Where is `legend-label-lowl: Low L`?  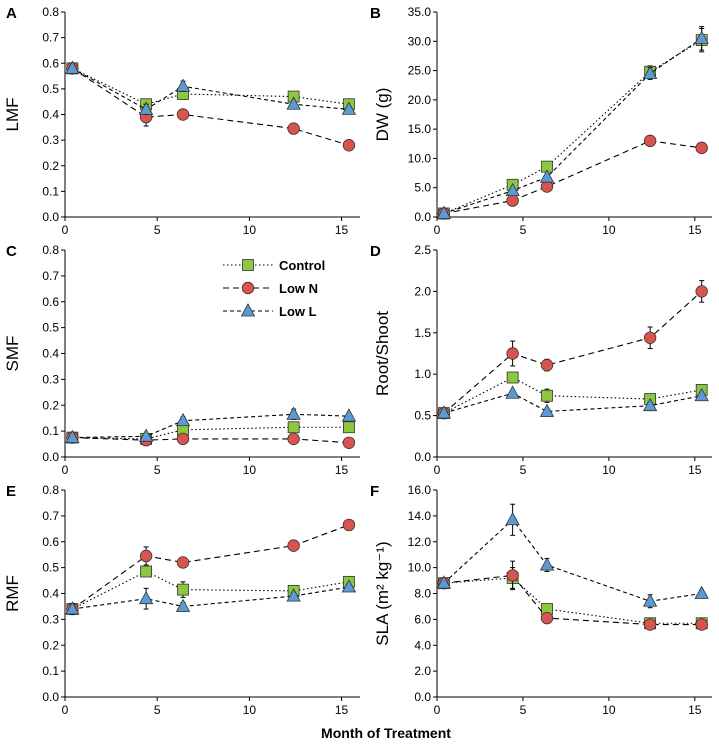
legend-label-lowl: Low L is located at coordinates (298, 311).